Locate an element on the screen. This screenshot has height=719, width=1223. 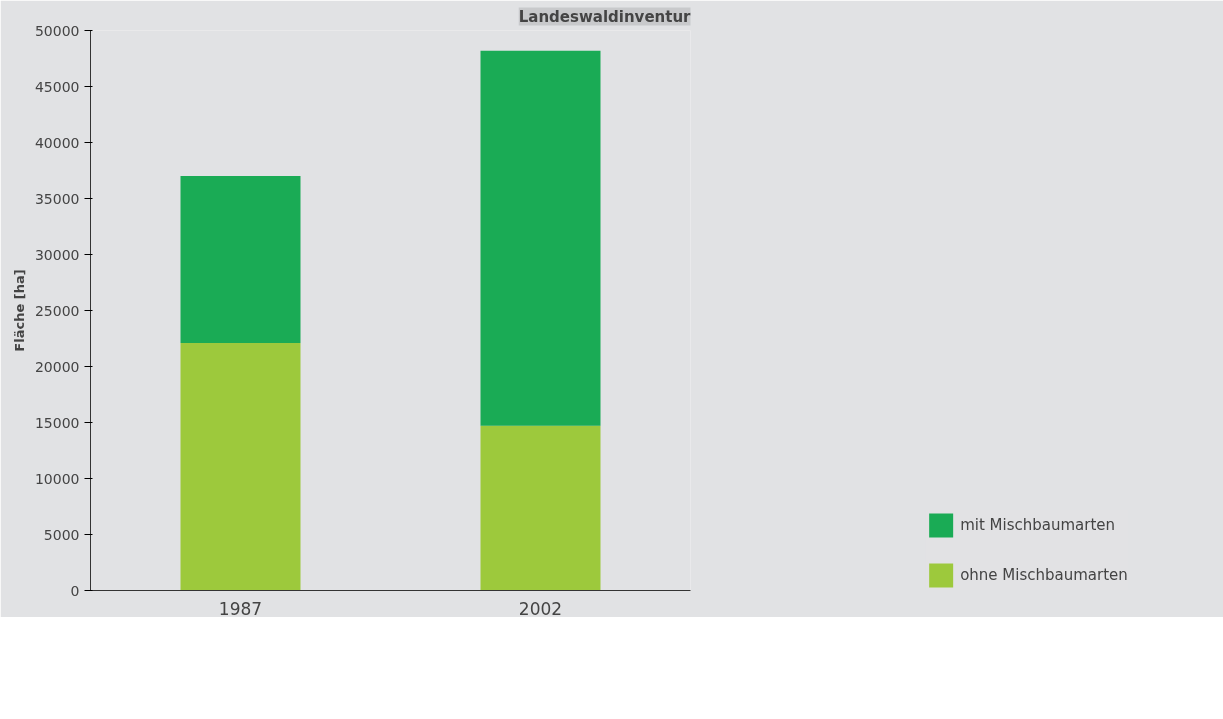
y-tick-label: 20000 is located at coordinates (57, 366).